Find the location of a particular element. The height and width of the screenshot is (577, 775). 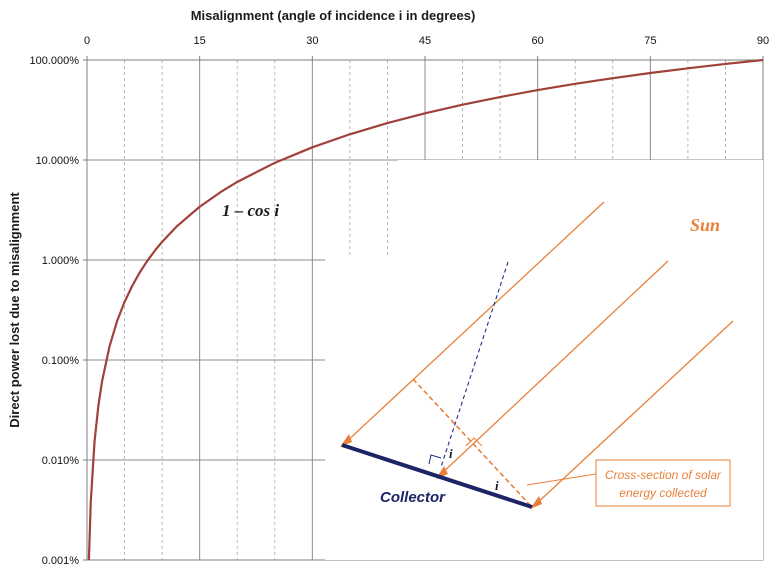

x-tick-label-45: 45 is located at coordinates (425, 41).